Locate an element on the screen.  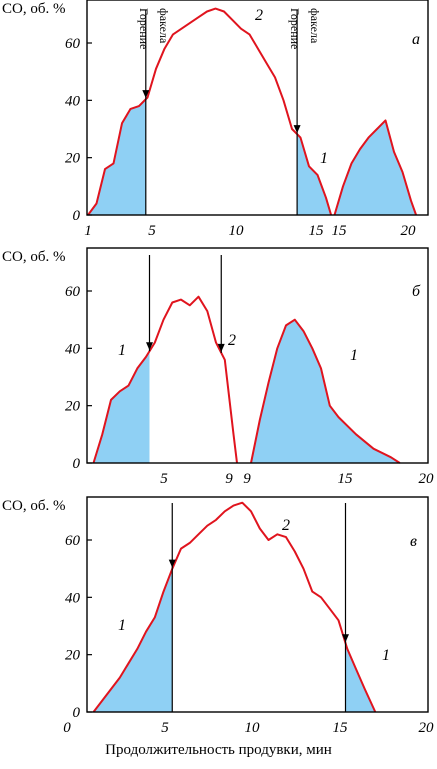
panel-letter: в is located at coordinates (413, 541).